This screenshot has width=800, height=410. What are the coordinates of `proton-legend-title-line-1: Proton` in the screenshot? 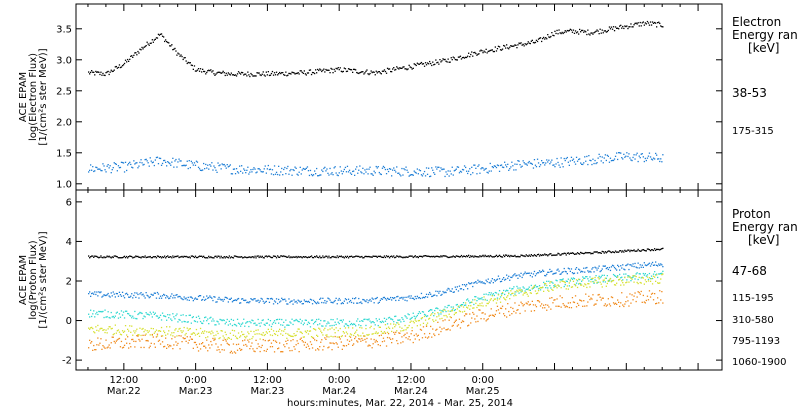 It's located at (751, 214).